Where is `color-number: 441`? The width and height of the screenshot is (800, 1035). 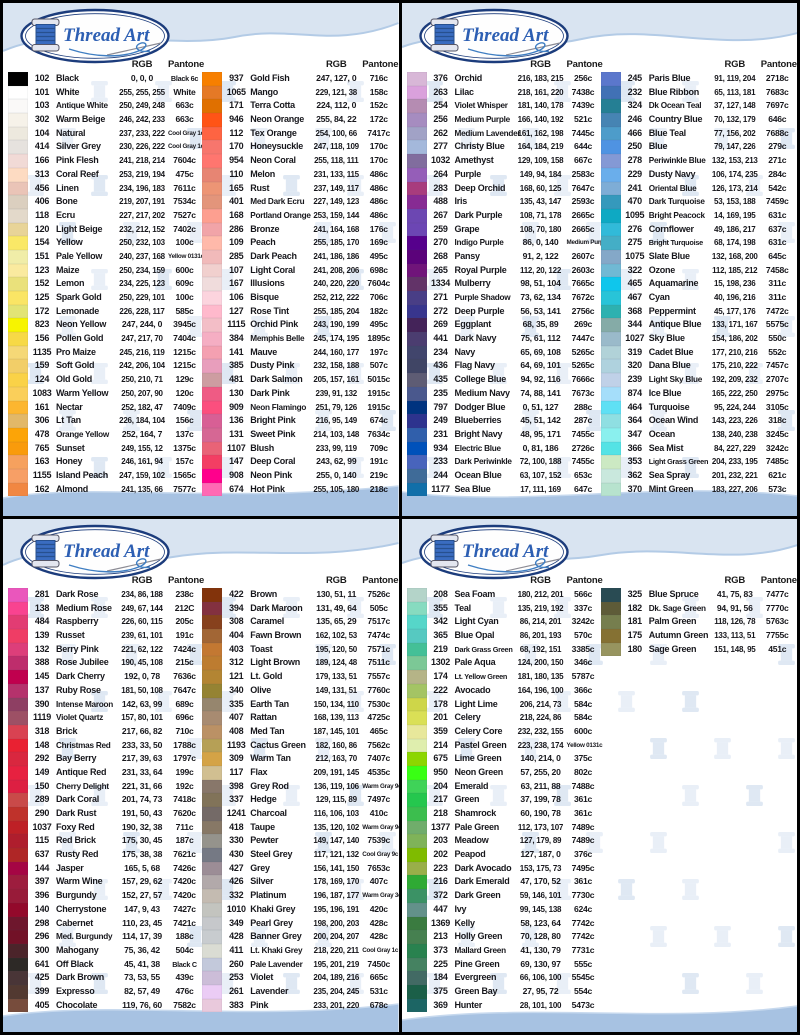 color-number: 441 is located at coordinates (440, 338).